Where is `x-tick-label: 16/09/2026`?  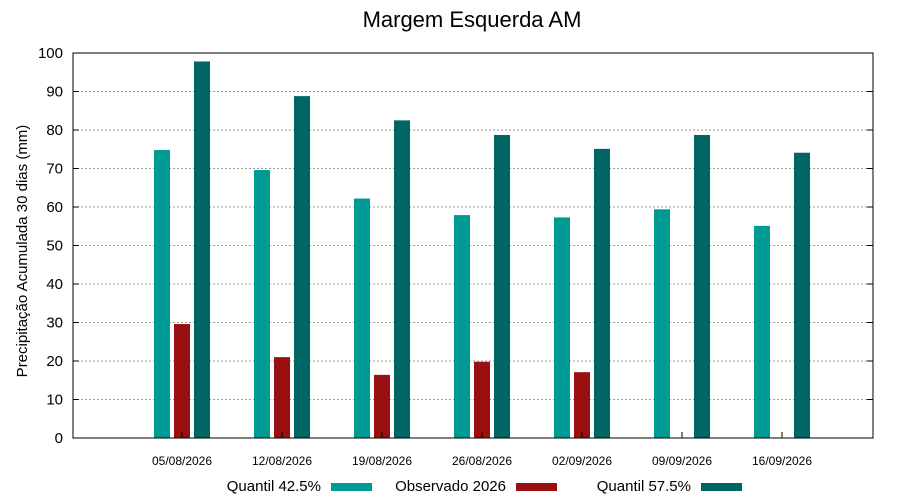 x-tick-label: 16/09/2026 is located at coordinates (782, 461).